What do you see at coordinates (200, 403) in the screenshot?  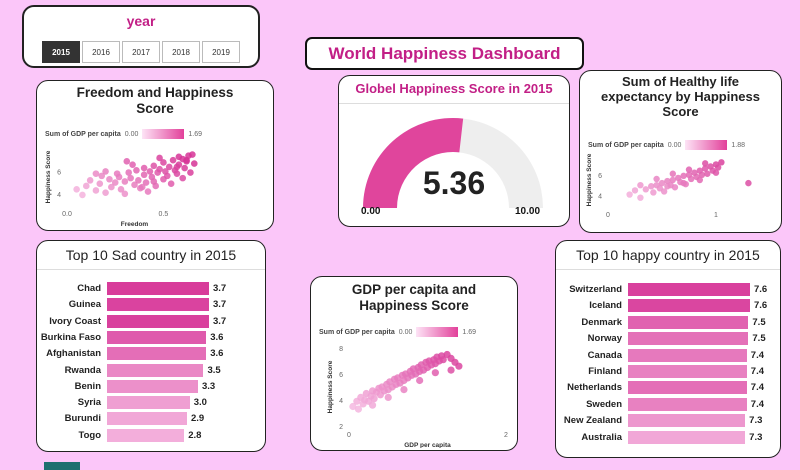 I see `bar-value: 3.0` at bounding box center [200, 403].